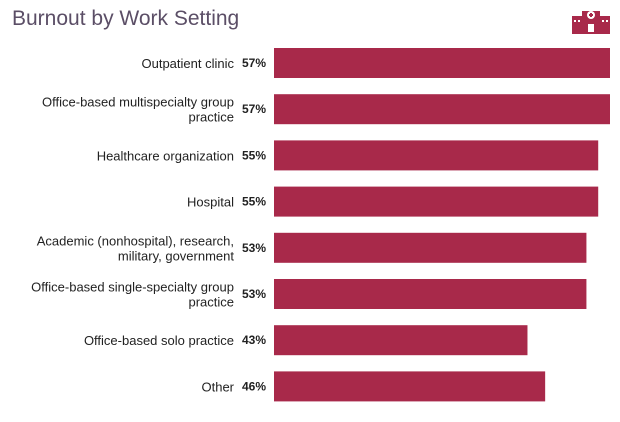 Image resolution: width=620 pixels, height=422 pixels. I want to click on category-label: Hospital, so click(210, 202).